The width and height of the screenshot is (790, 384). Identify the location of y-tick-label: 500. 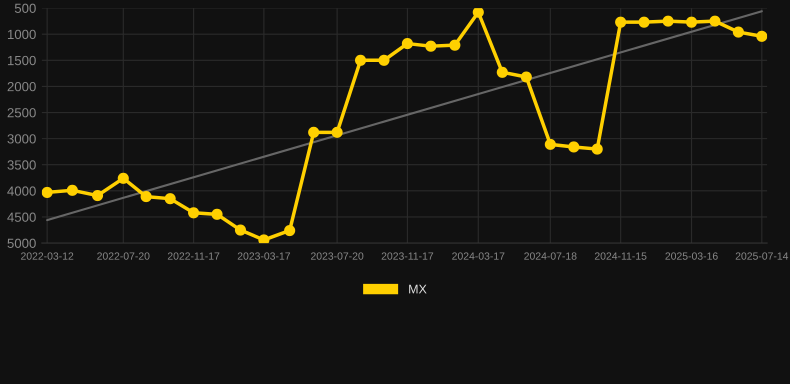
(25, 8).